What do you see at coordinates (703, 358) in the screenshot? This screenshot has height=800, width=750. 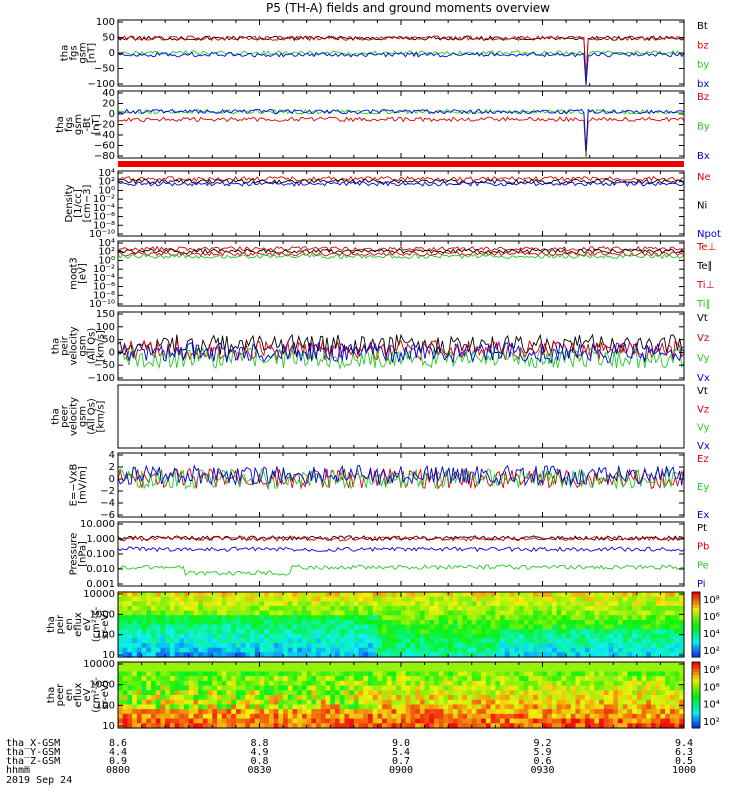 I see `legend-Vy: Vy` at bounding box center [703, 358].